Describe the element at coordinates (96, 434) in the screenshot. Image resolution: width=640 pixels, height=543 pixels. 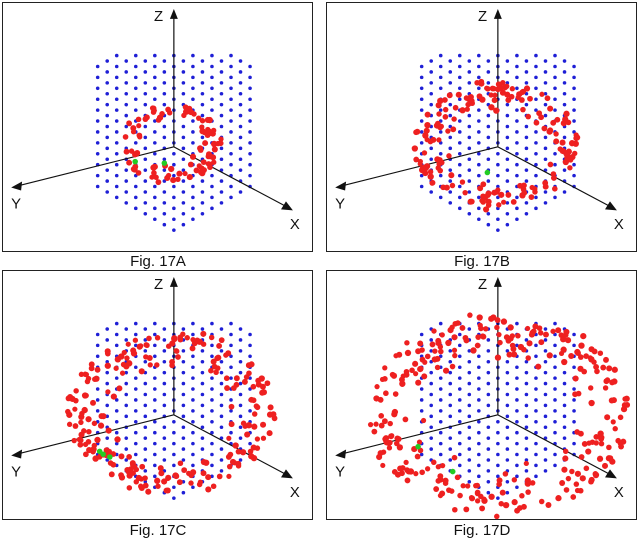
I see `y-axis-line` at that location.